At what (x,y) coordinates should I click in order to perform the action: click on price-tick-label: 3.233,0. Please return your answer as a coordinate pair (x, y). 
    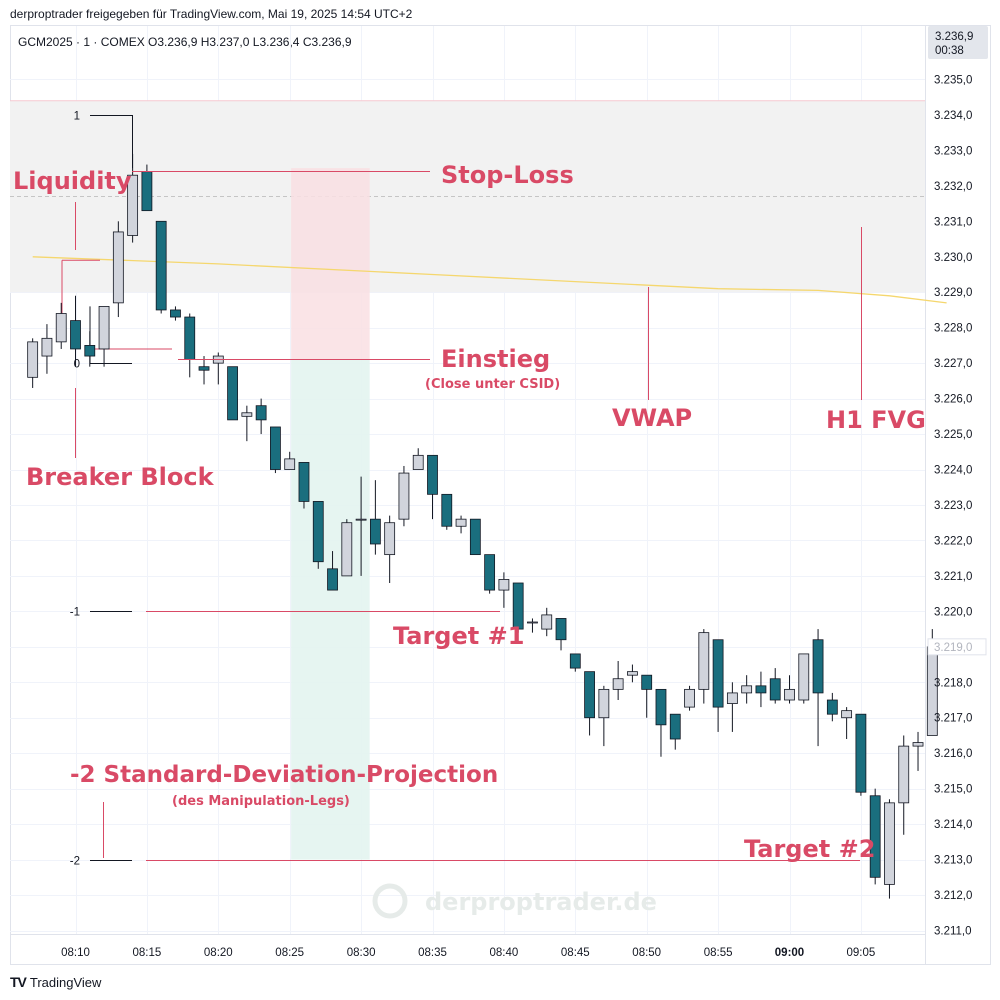
    Looking at the image, I should click on (953, 151).